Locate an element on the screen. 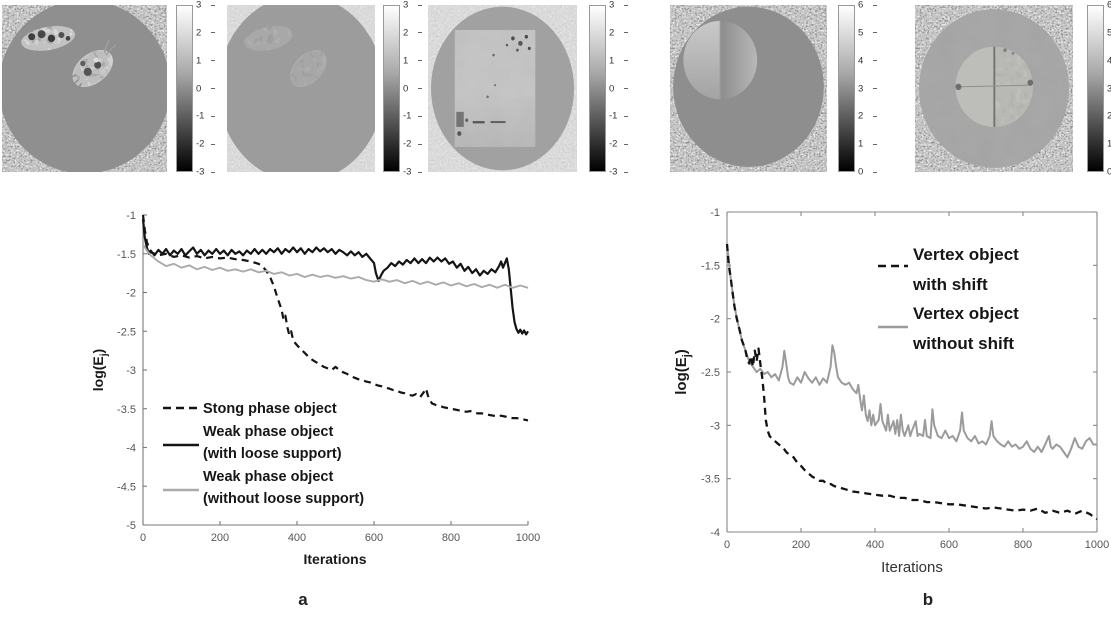 The image size is (1111, 634). legend-label: with shift is located at coordinates (950, 284).